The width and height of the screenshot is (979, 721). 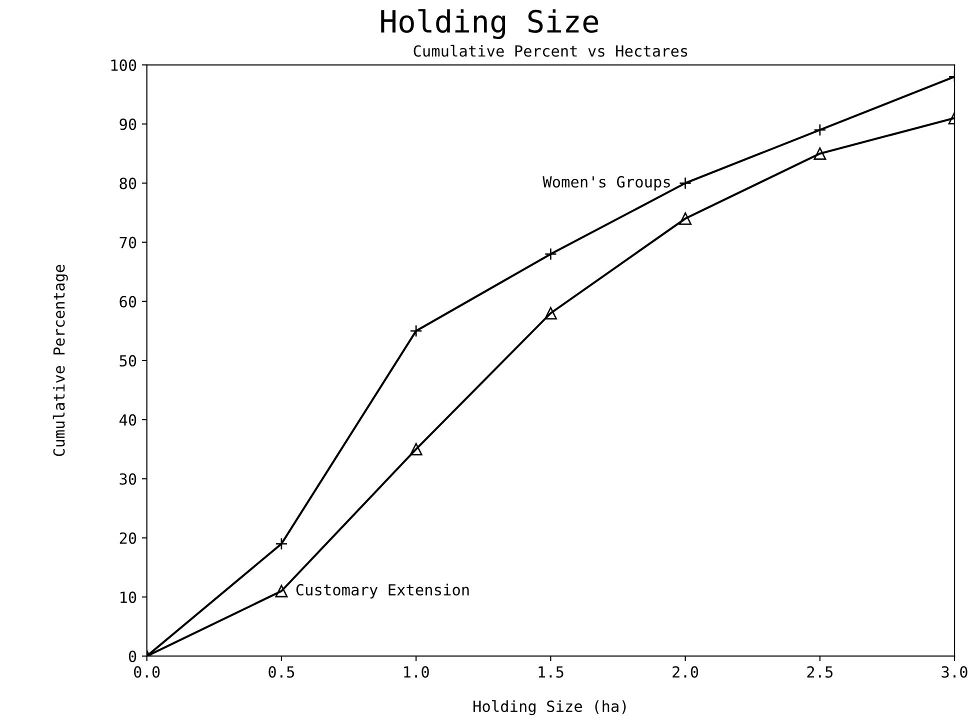 I want to click on y-tick-label: 0, so click(x=132, y=656).